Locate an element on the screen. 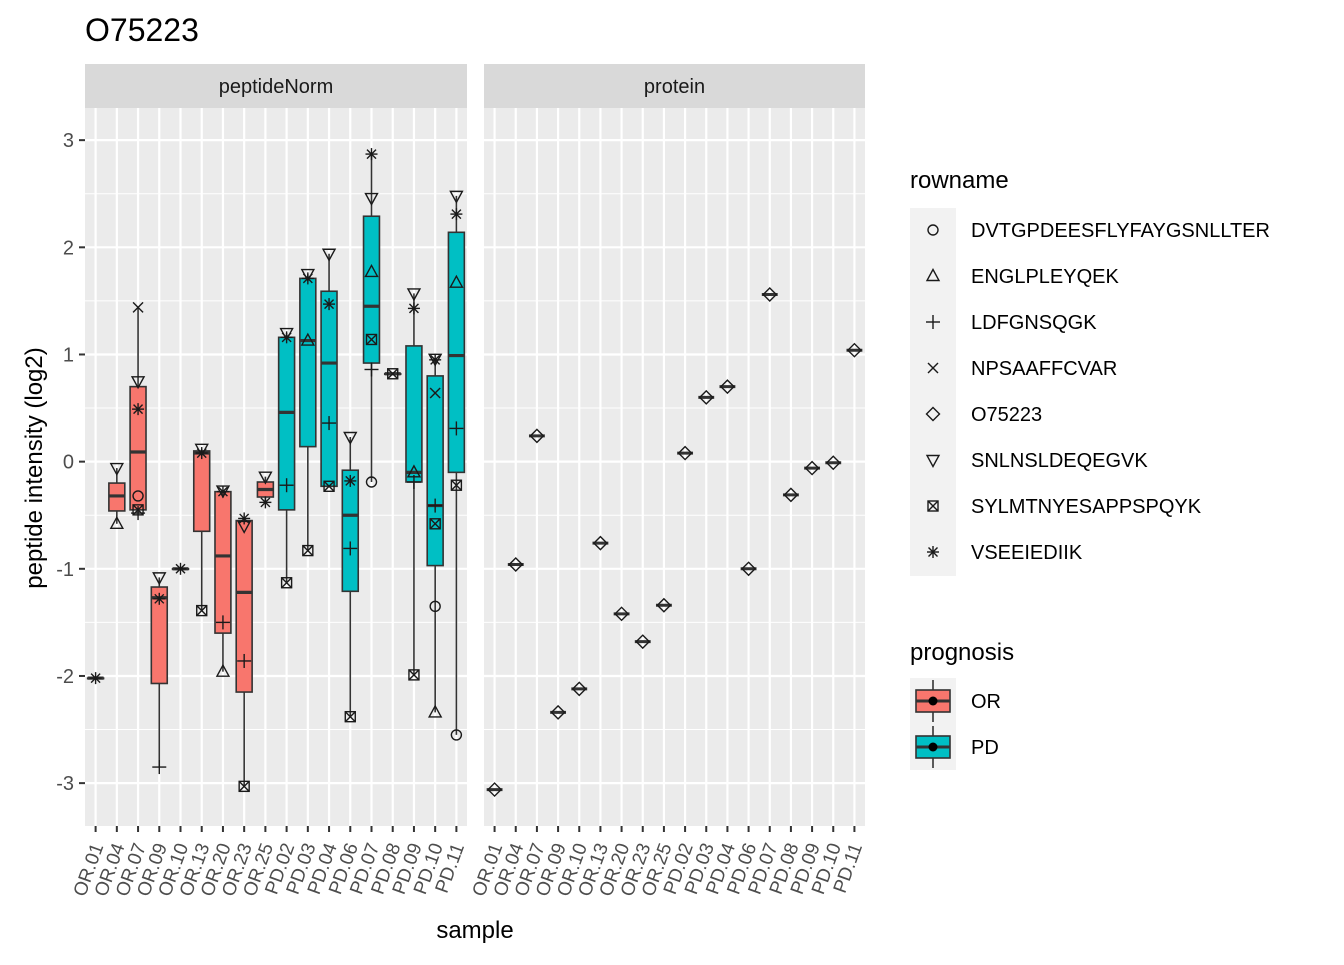 The image size is (1344, 965). point-VSEEIEDIIK-PD.06 is located at coordinates (350, 480).